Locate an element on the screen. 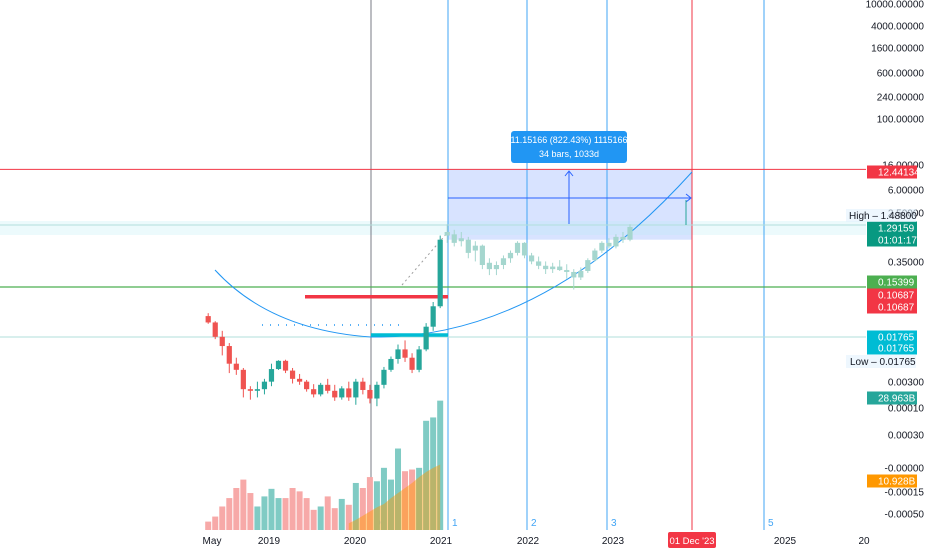 Image resolution: width=932 pixels, height=555 pixels. y-tick-label: 10000.00000 is located at coordinates (895, 5).